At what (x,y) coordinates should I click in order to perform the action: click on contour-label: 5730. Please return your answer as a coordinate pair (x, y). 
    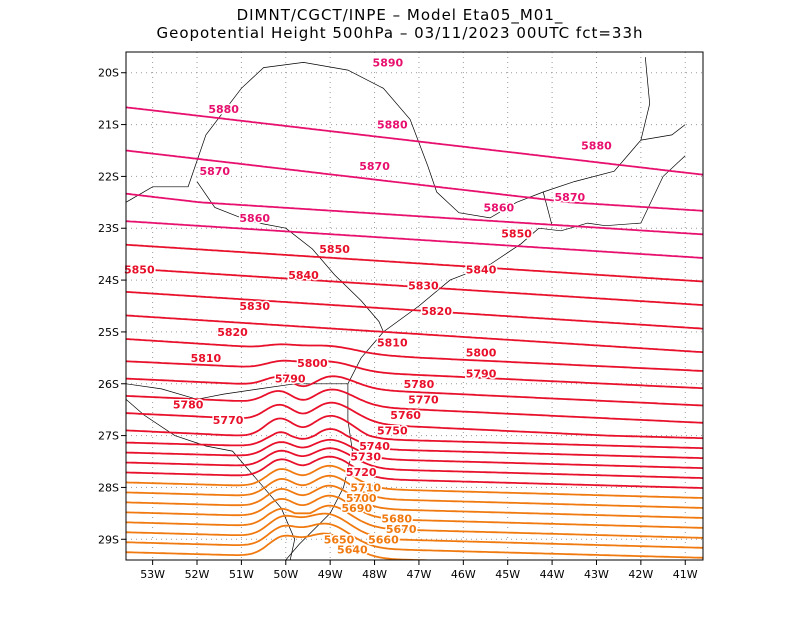
    Looking at the image, I should click on (365, 456).